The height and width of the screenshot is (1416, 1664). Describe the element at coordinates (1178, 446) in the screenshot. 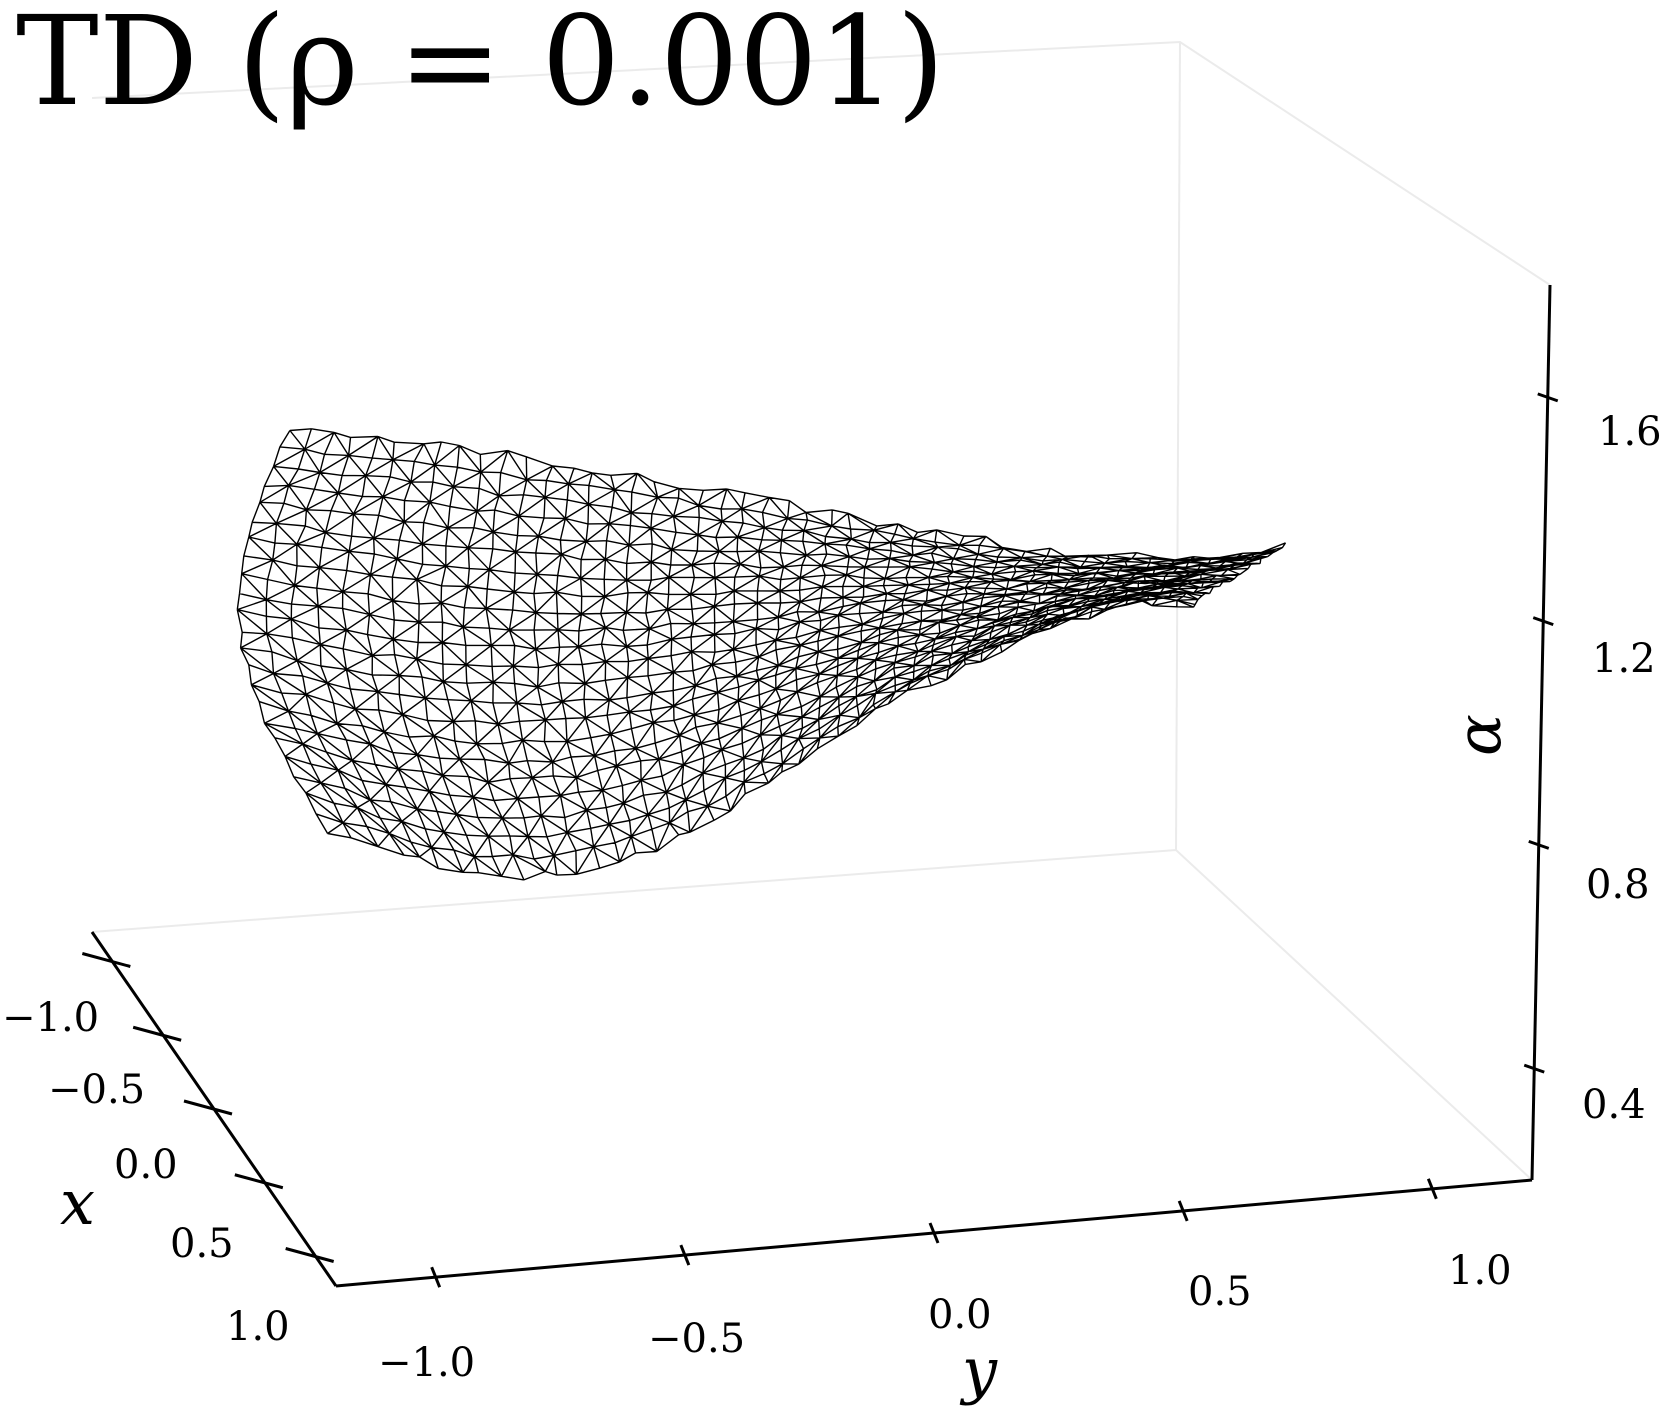

I see `back-pane-vertical-edge` at that location.